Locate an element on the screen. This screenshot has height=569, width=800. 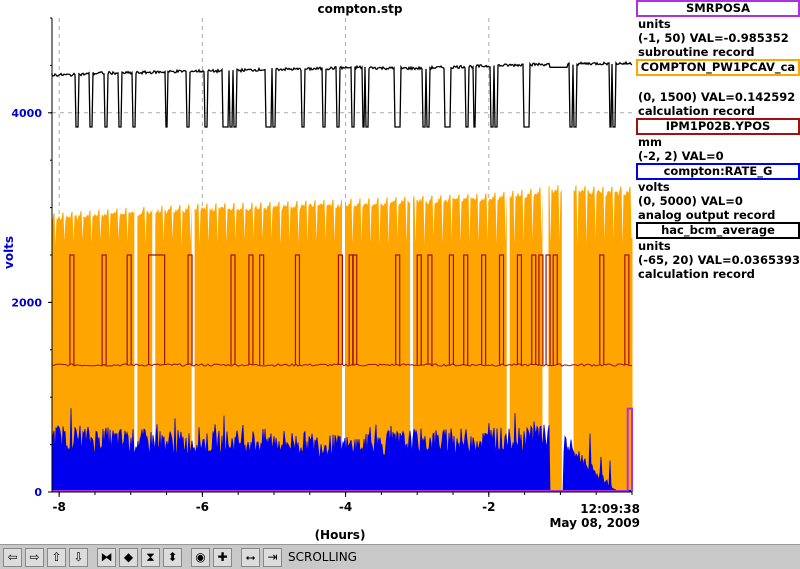
legend-entry-name: IPM1P02B.YPOS is located at coordinates (718, 126).